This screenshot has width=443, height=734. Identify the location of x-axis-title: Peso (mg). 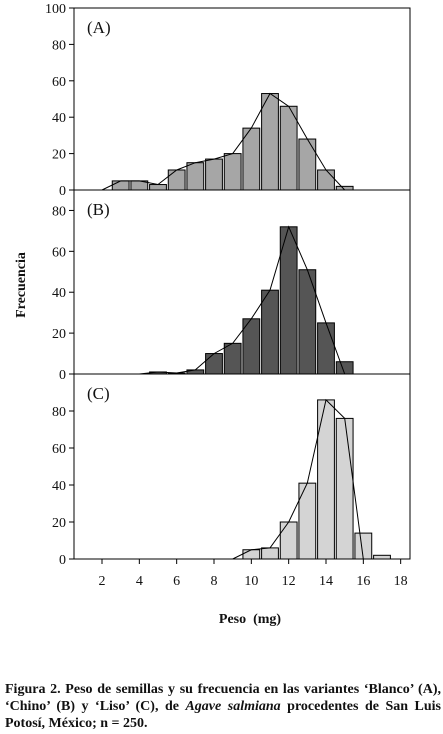
(250, 619).